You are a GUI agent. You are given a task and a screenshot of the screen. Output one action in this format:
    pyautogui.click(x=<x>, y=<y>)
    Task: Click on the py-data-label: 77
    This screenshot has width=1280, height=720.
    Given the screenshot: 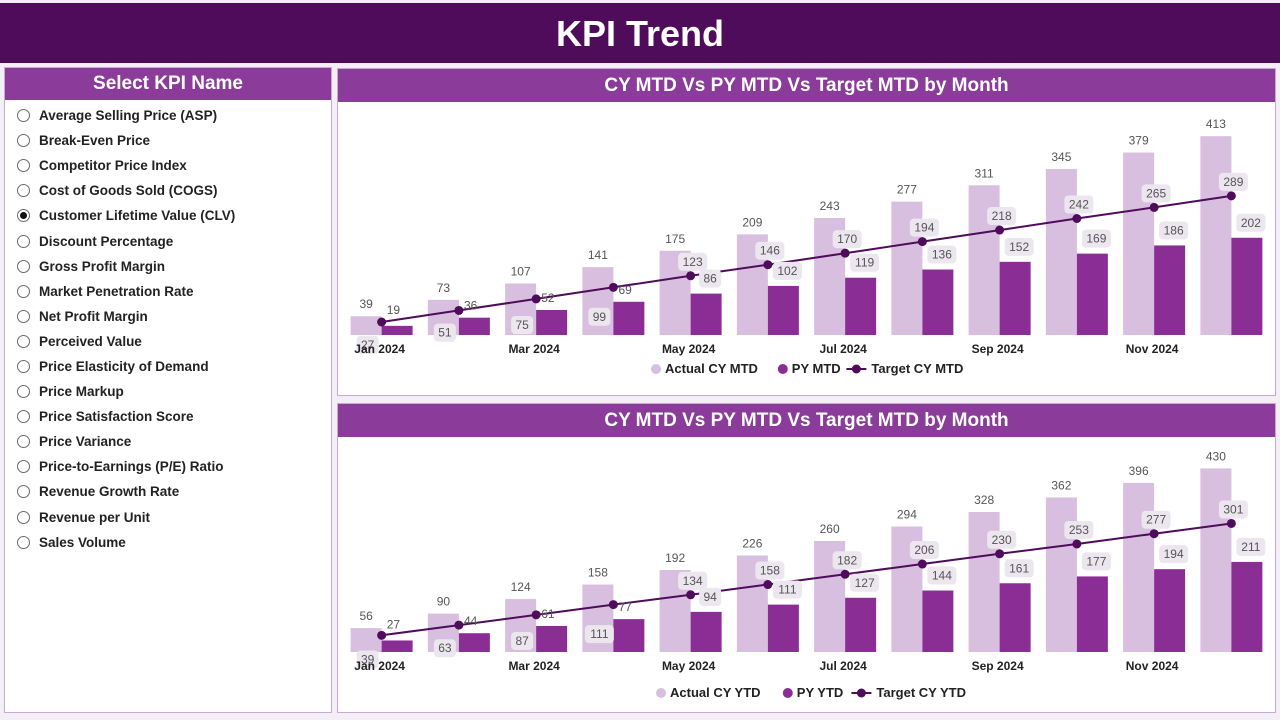 What is the action you would take?
    pyautogui.click(x=625, y=607)
    